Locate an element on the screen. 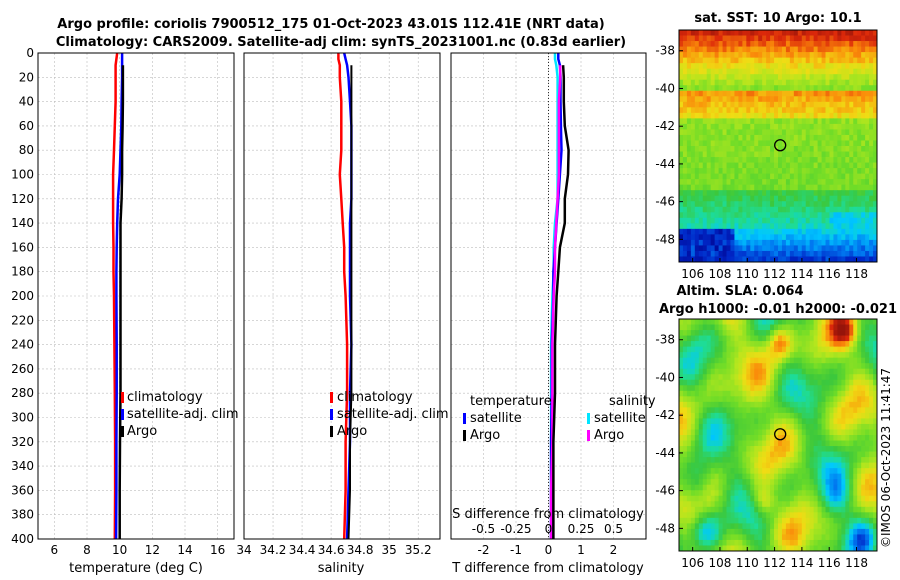 This screenshot has height=580, width=900. imos-watermark: ©IMOS 06-Oct-2023 11:41:47 is located at coordinates (886, 458).